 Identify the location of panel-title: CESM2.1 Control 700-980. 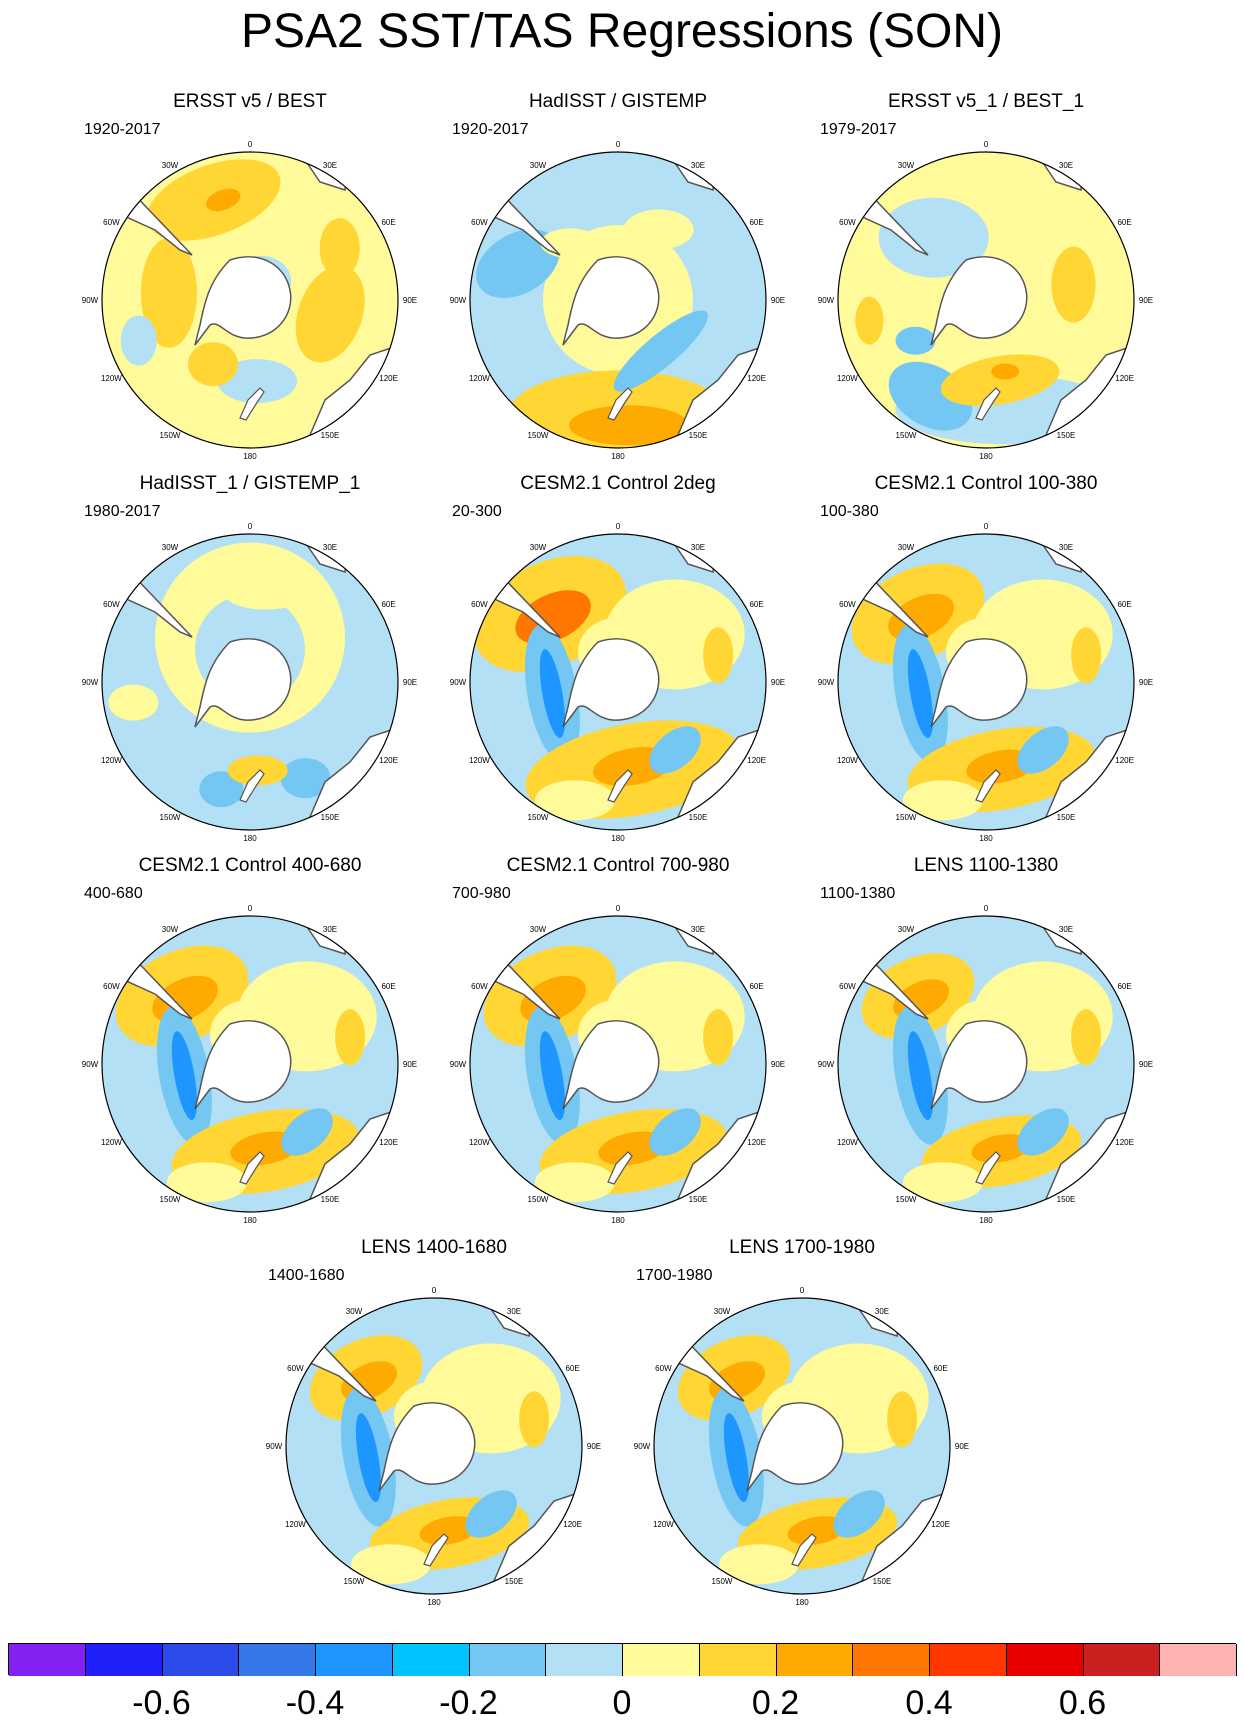
(618, 865).